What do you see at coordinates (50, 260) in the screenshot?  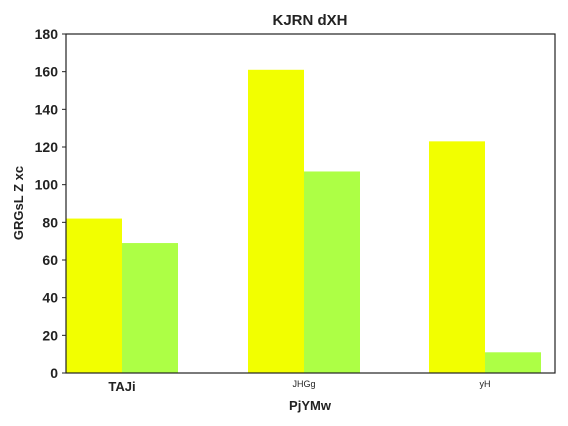 I see `y-tick-label: 60` at bounding box center [50, 260].